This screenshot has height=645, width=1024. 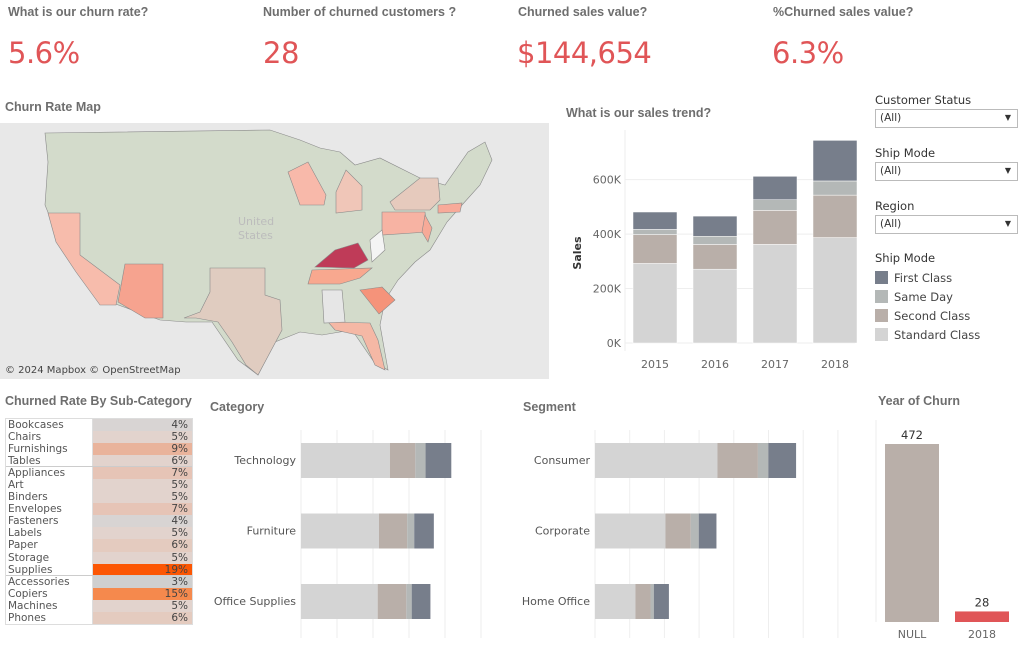 I want to click on segment-chart: Consumer Corporate Home Office, so click(x=690, y=531).